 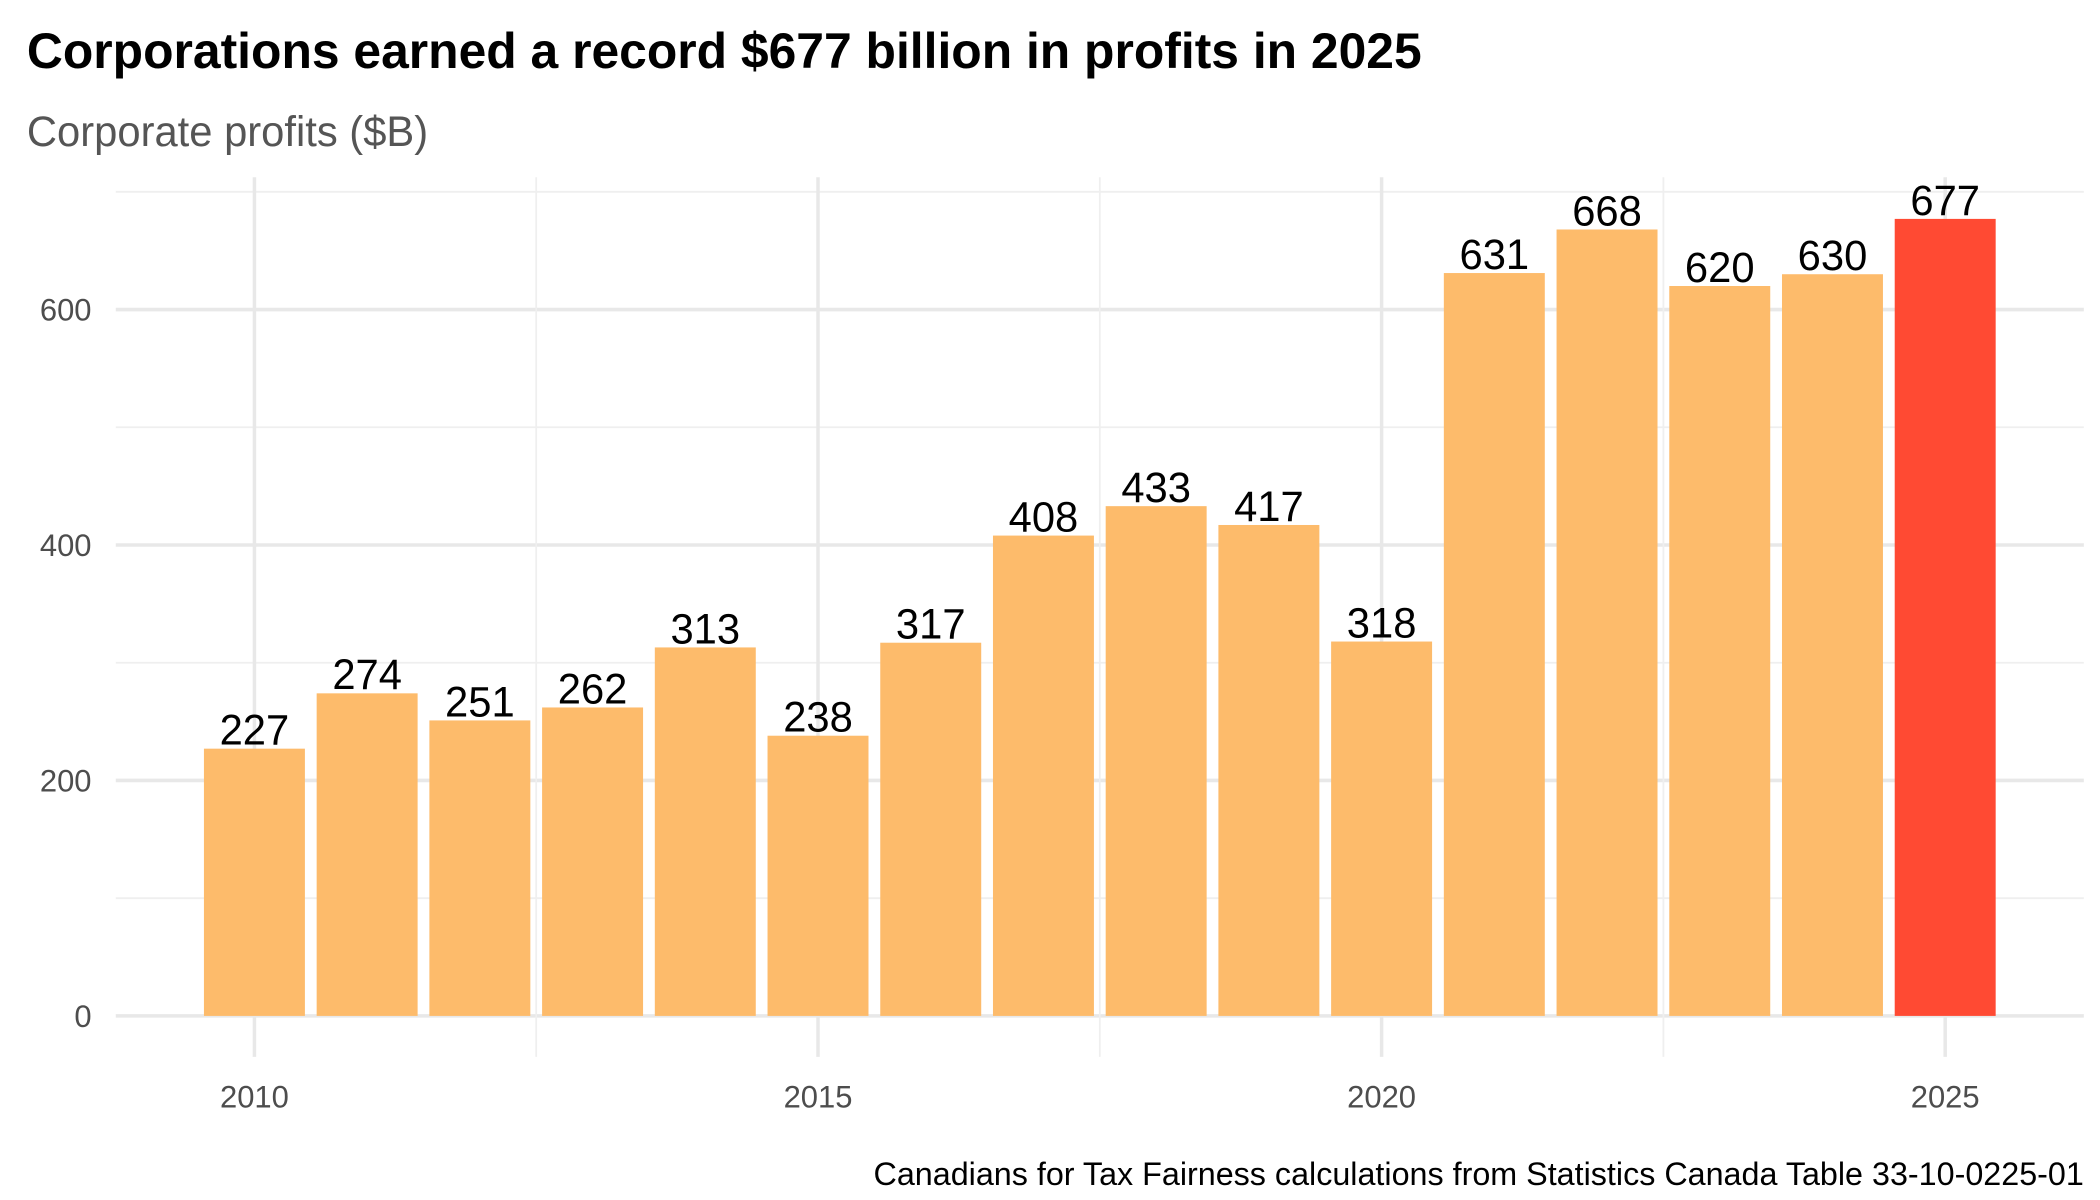 What do you see at coordinates (1945, 1096) in the screenshot?
I see `x-tick-label: 2025` at bounding box center [1945, 1096].